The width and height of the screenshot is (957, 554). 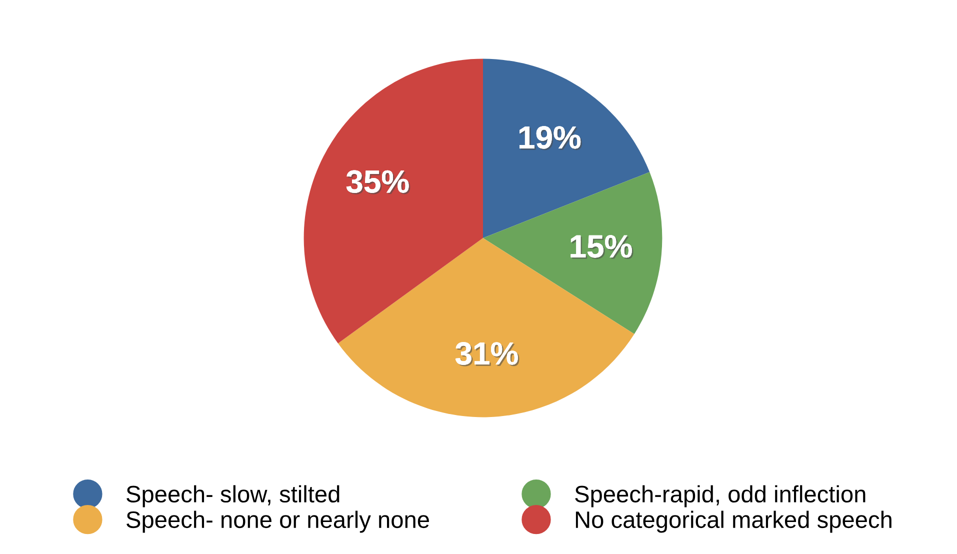 I want to click on data-label: 19%, so click(x=551, y=138).